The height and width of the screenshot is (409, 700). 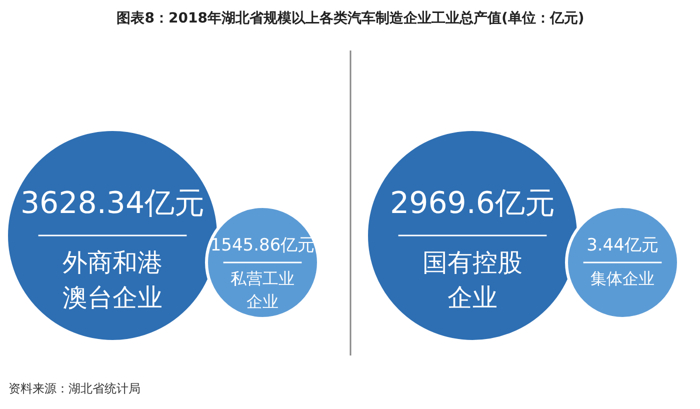 What do you see at coordinates (472, 204) in the screenshot?
I see `data-label: 2969.6亿元` at bounding box center [472, 204].